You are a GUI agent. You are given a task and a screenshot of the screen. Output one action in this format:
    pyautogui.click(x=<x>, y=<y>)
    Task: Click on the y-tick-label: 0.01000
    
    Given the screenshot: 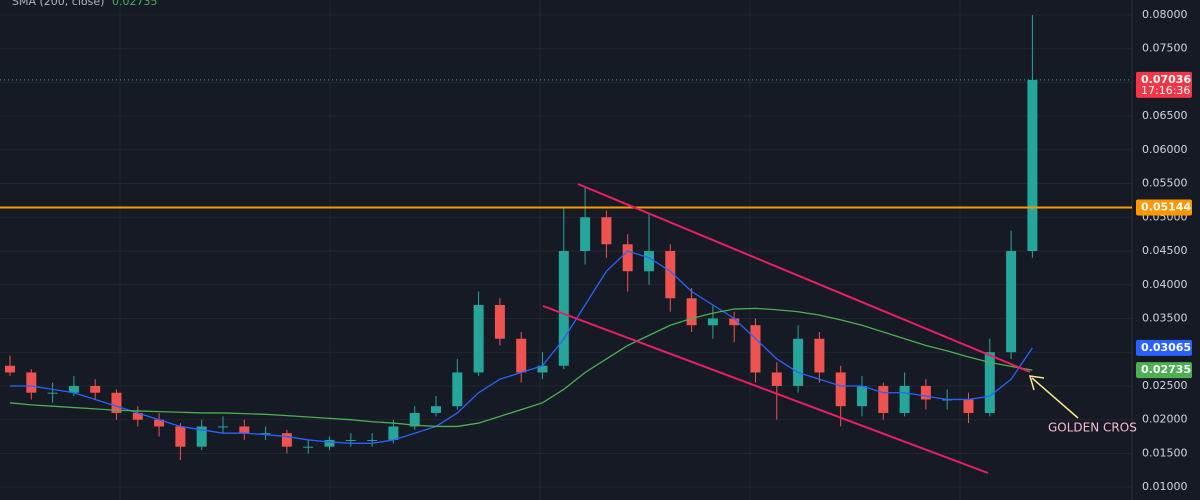 What is the action you would take?
    pyautogui.click(x=1165, y=486)
    